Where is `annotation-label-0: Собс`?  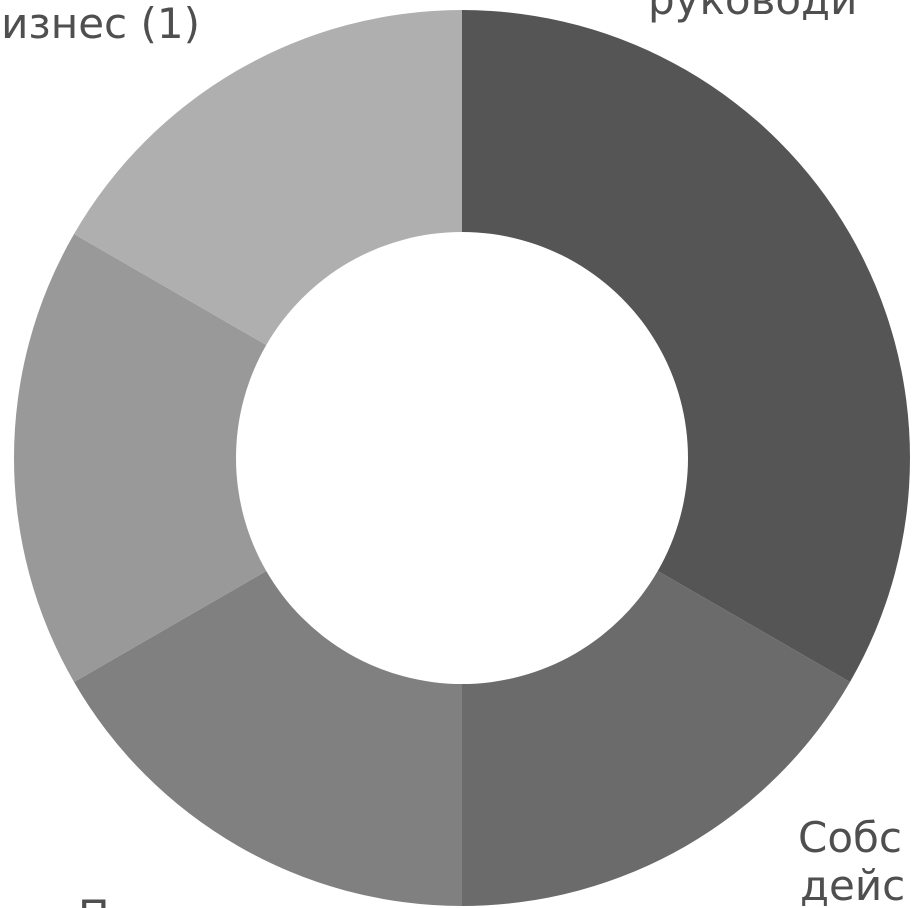
annotation-label-0: Собс is located at coordinates (850, 837).